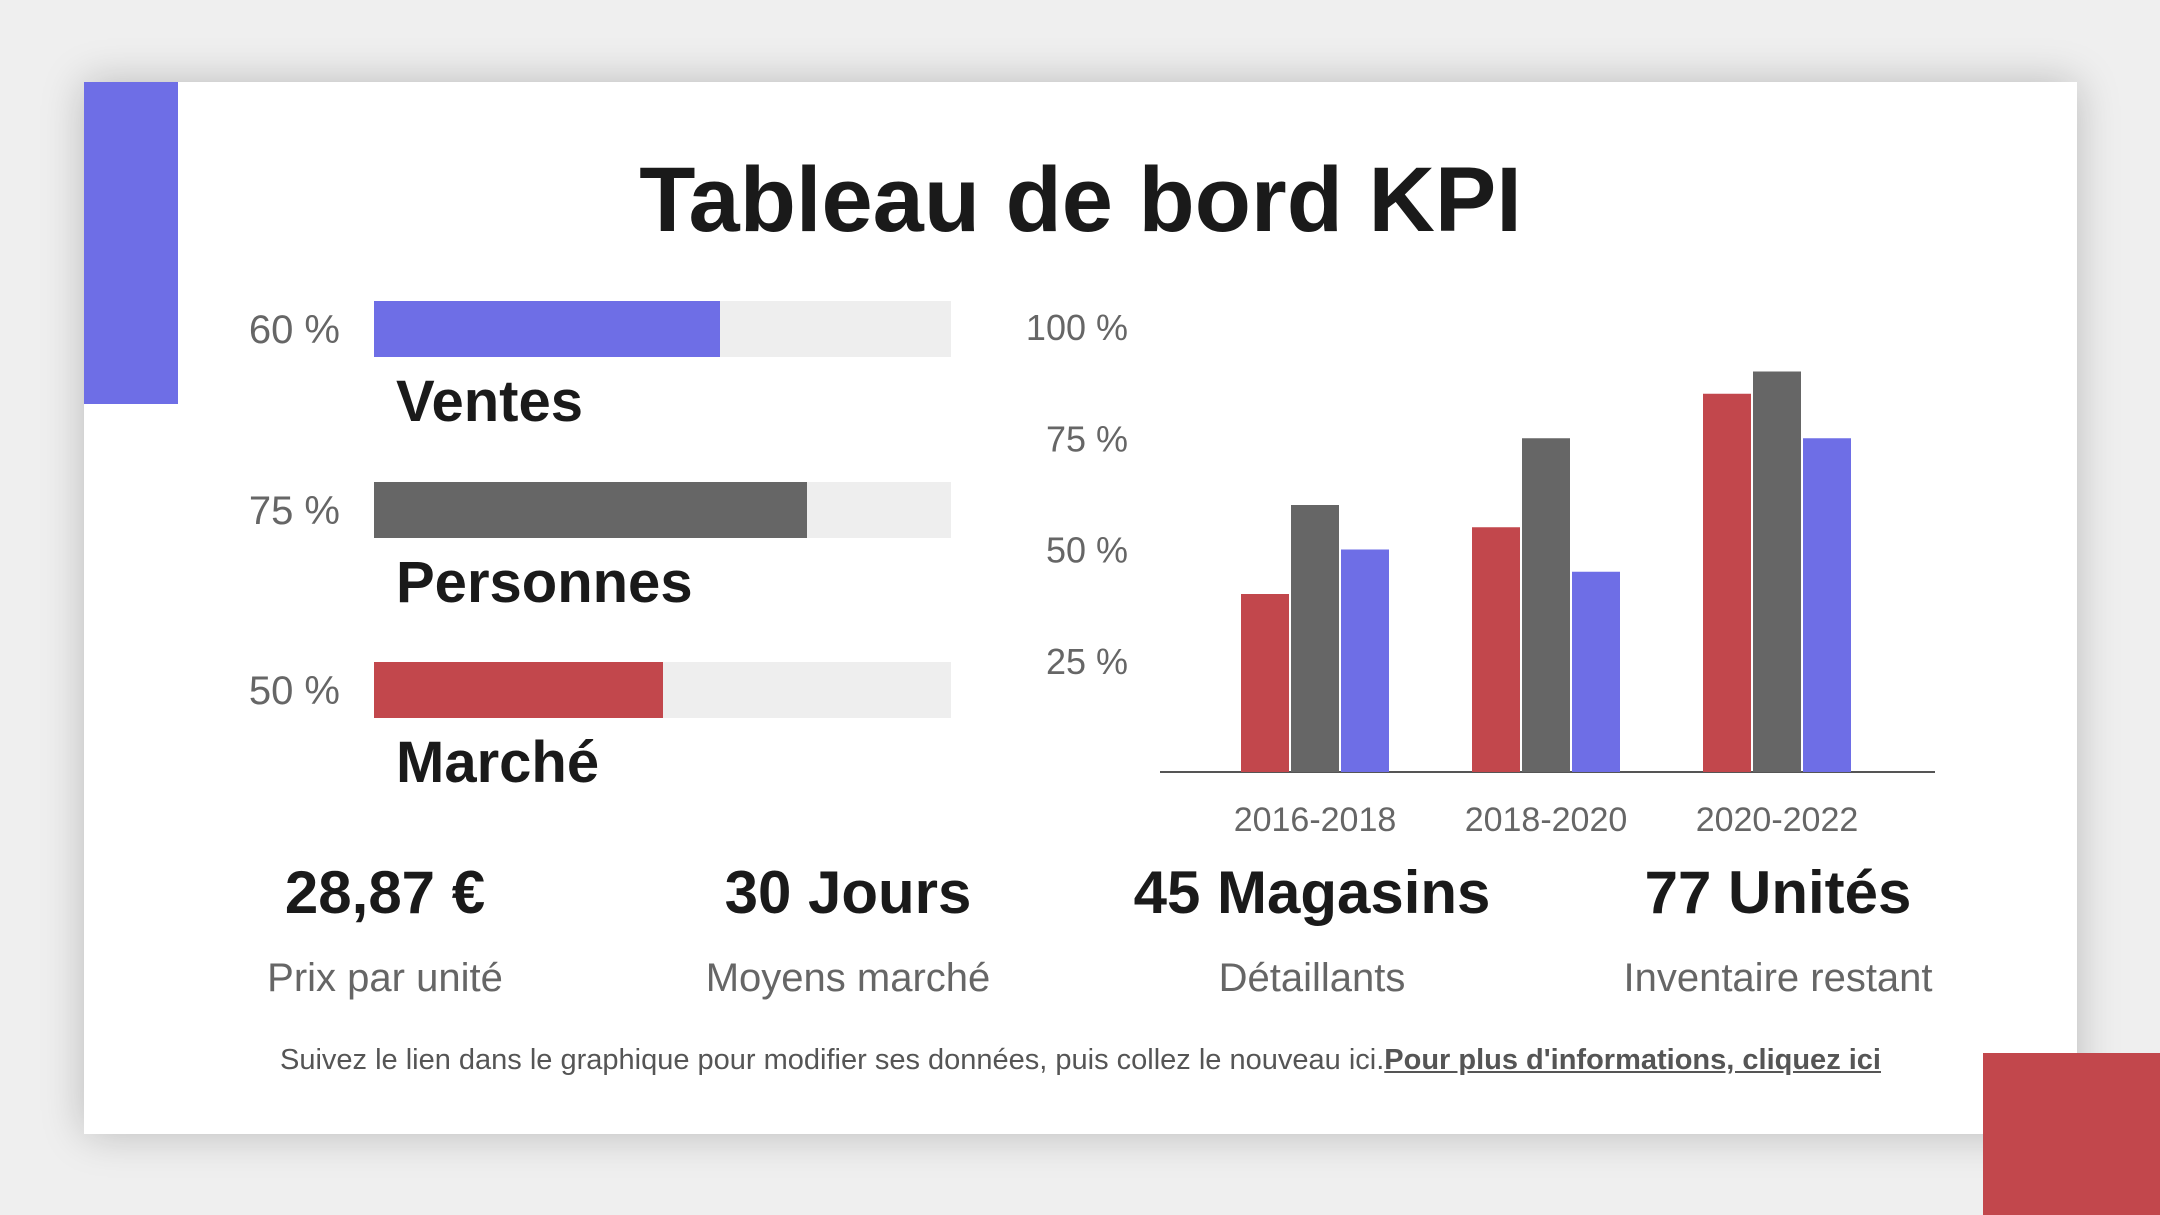 This screenshot has width=2160, height=1215. Describe the element at coordinates (131, 243) in the screenshot. I see `accent-bar-left` at that location.